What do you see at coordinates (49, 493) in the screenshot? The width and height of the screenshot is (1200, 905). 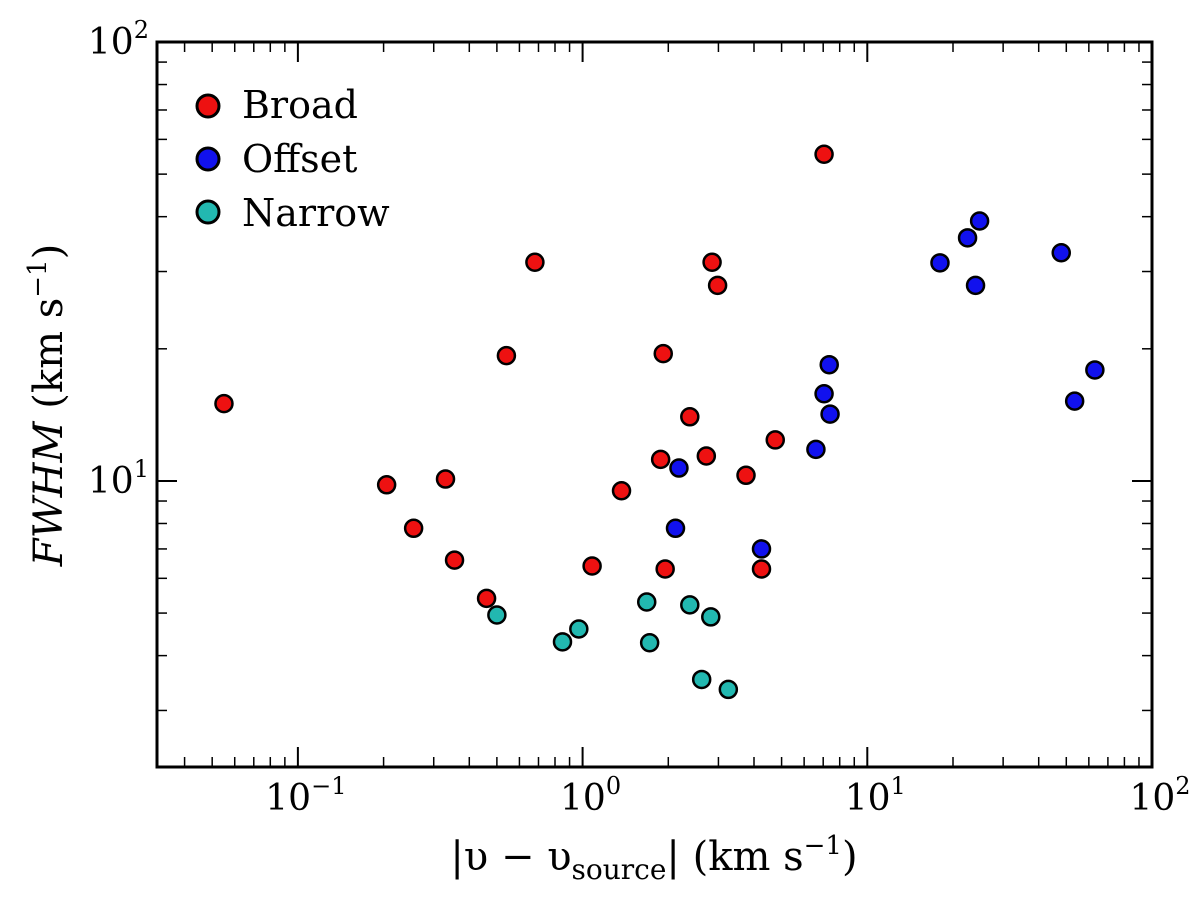 I see `y-label-fwhm: FWHM` at bounding box center [49, 493].